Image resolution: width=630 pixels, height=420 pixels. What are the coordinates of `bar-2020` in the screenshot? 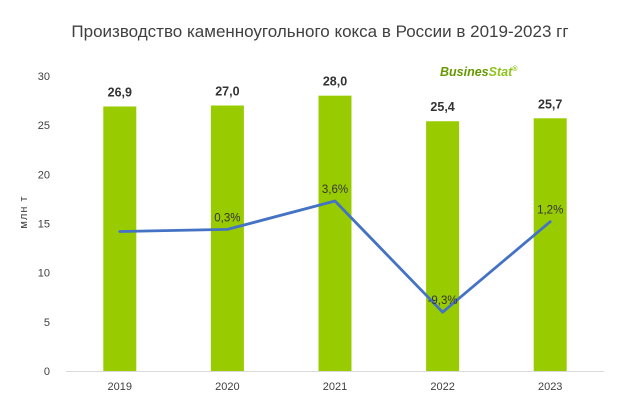 It's located at (227, 238).